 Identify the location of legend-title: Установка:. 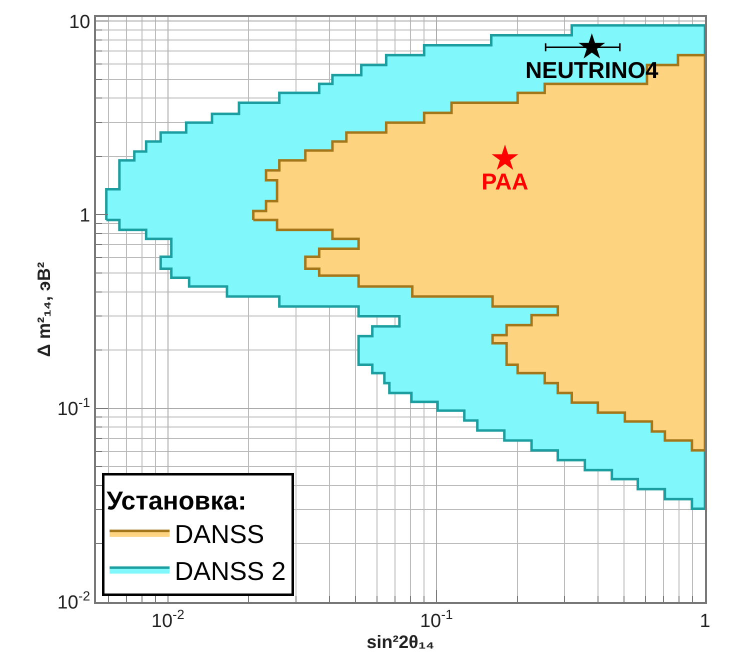
(176, 500).